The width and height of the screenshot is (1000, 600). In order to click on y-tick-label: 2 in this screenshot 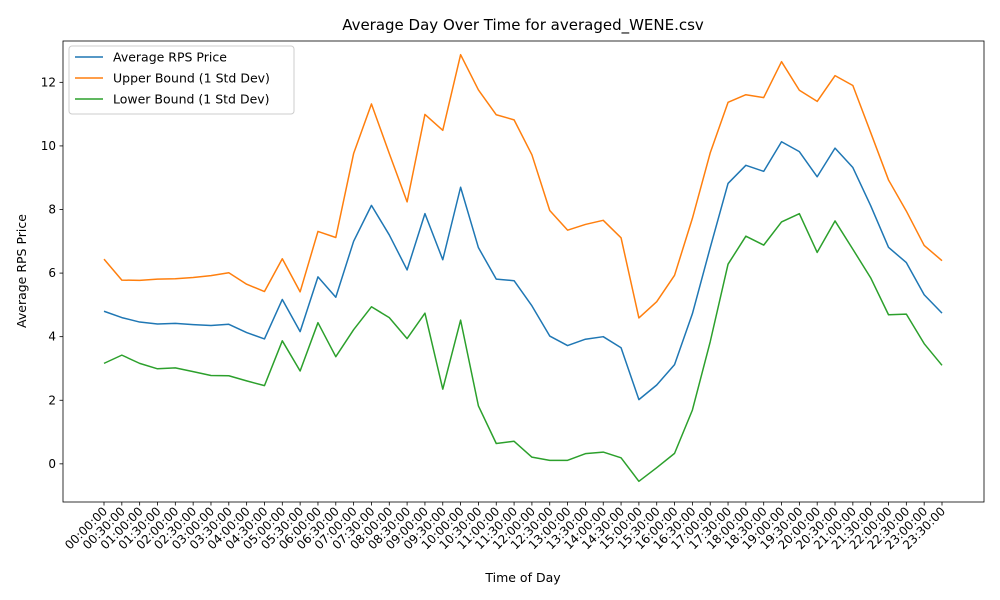, I will do `click(52, 400)`.